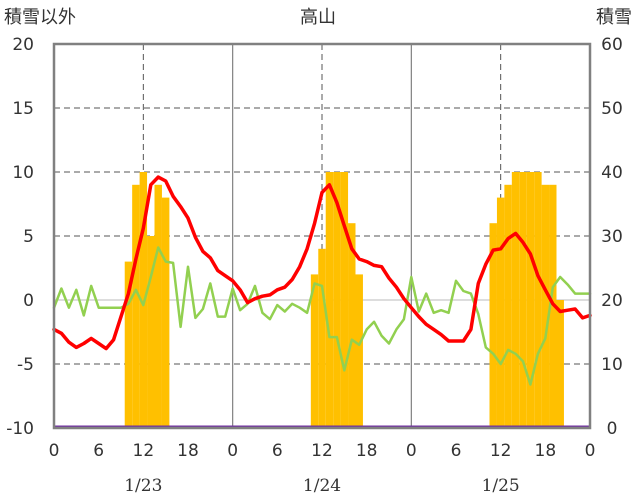  Describe the element at coordinates (612, 109) in the screenshot. I see `right-tick-label: 50` at that location.